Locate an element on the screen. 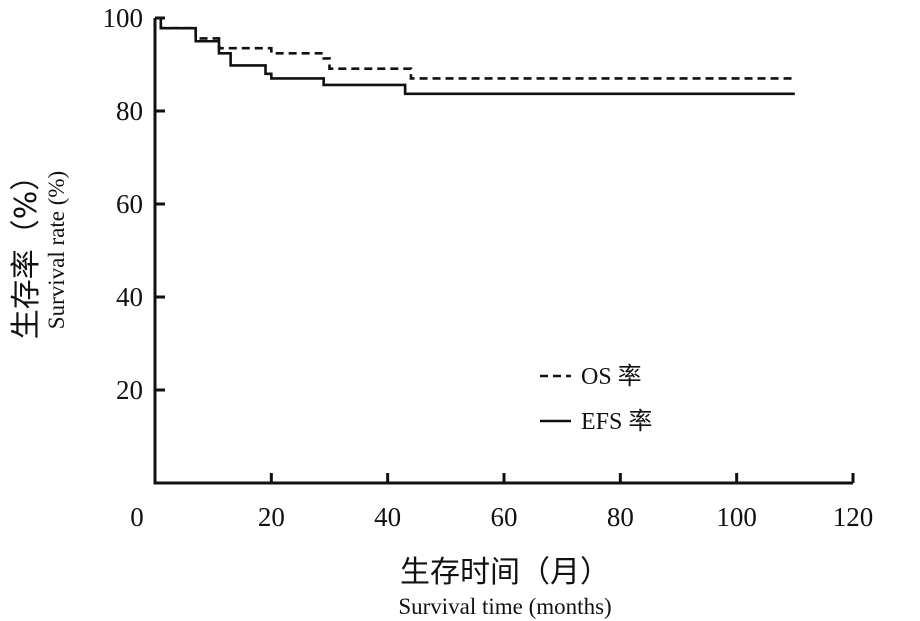  x-tick-label: 120 is located at coordinates (853, 517).